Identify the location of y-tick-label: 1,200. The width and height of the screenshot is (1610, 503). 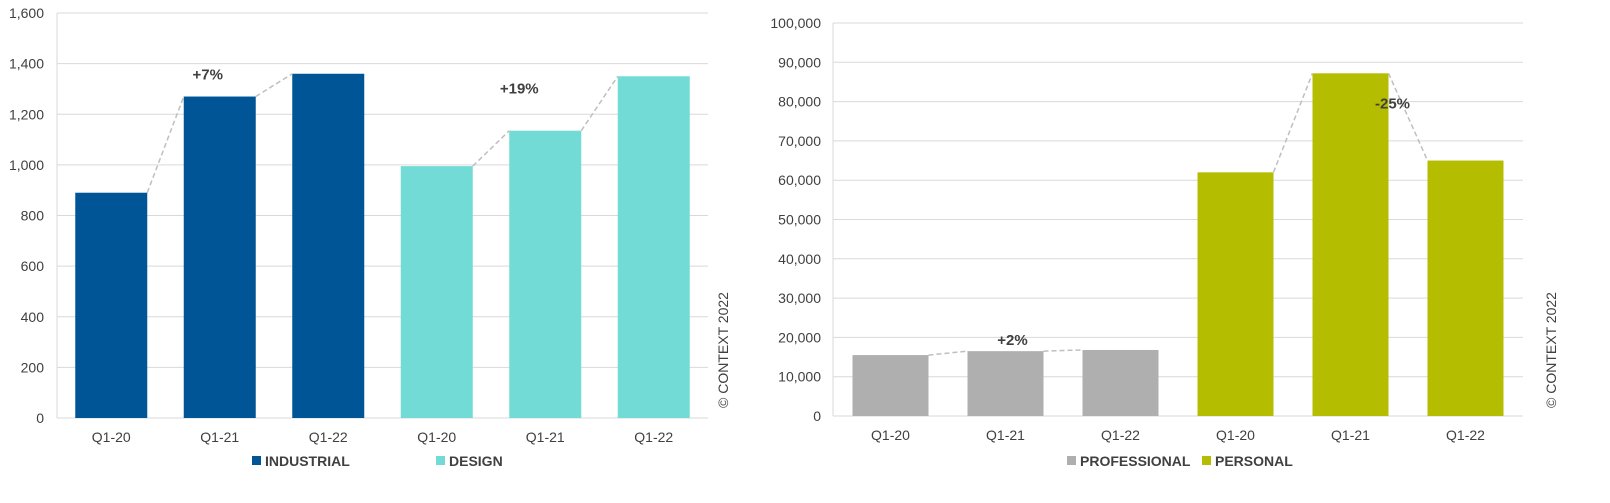
(26, 114).